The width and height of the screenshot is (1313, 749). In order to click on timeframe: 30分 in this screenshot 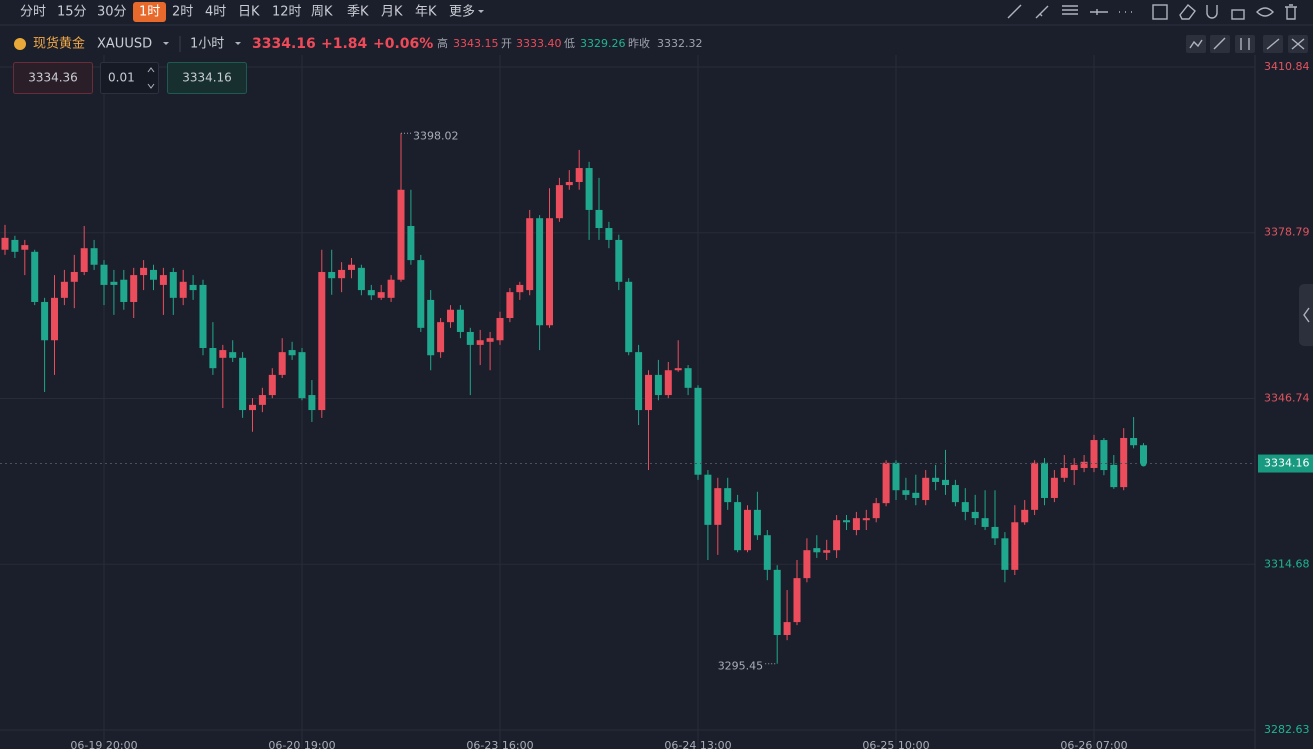, I will do `click(112, 12)`.